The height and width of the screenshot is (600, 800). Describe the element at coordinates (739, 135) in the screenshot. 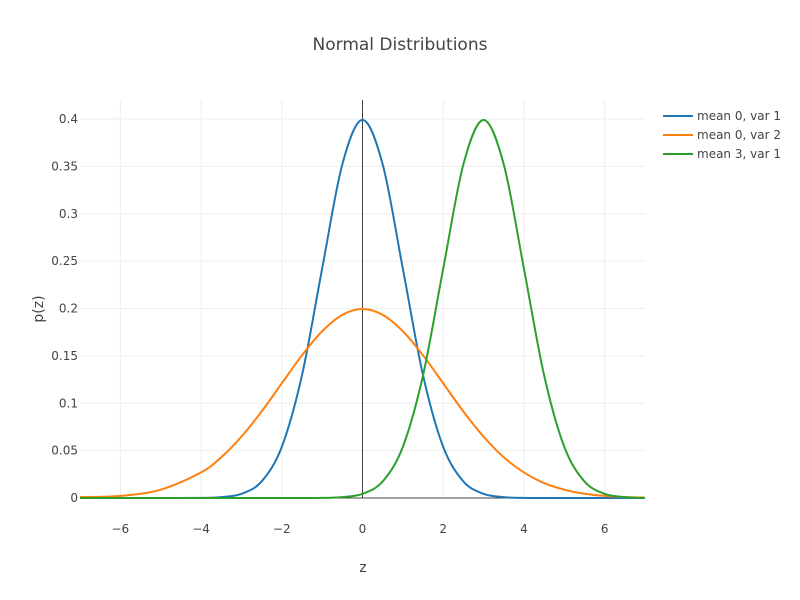

I see `legend-label: mean 0, var 2` at that location.